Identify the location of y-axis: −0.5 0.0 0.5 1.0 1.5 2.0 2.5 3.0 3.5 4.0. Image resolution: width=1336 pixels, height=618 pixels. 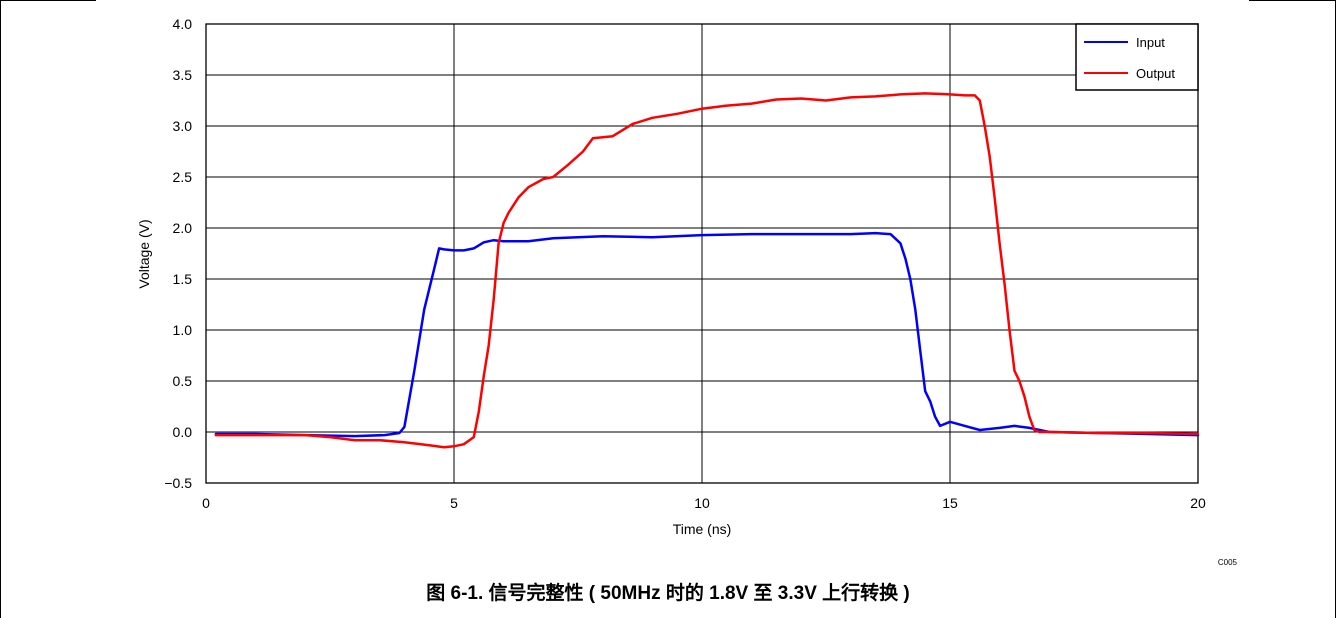
(178, 253).